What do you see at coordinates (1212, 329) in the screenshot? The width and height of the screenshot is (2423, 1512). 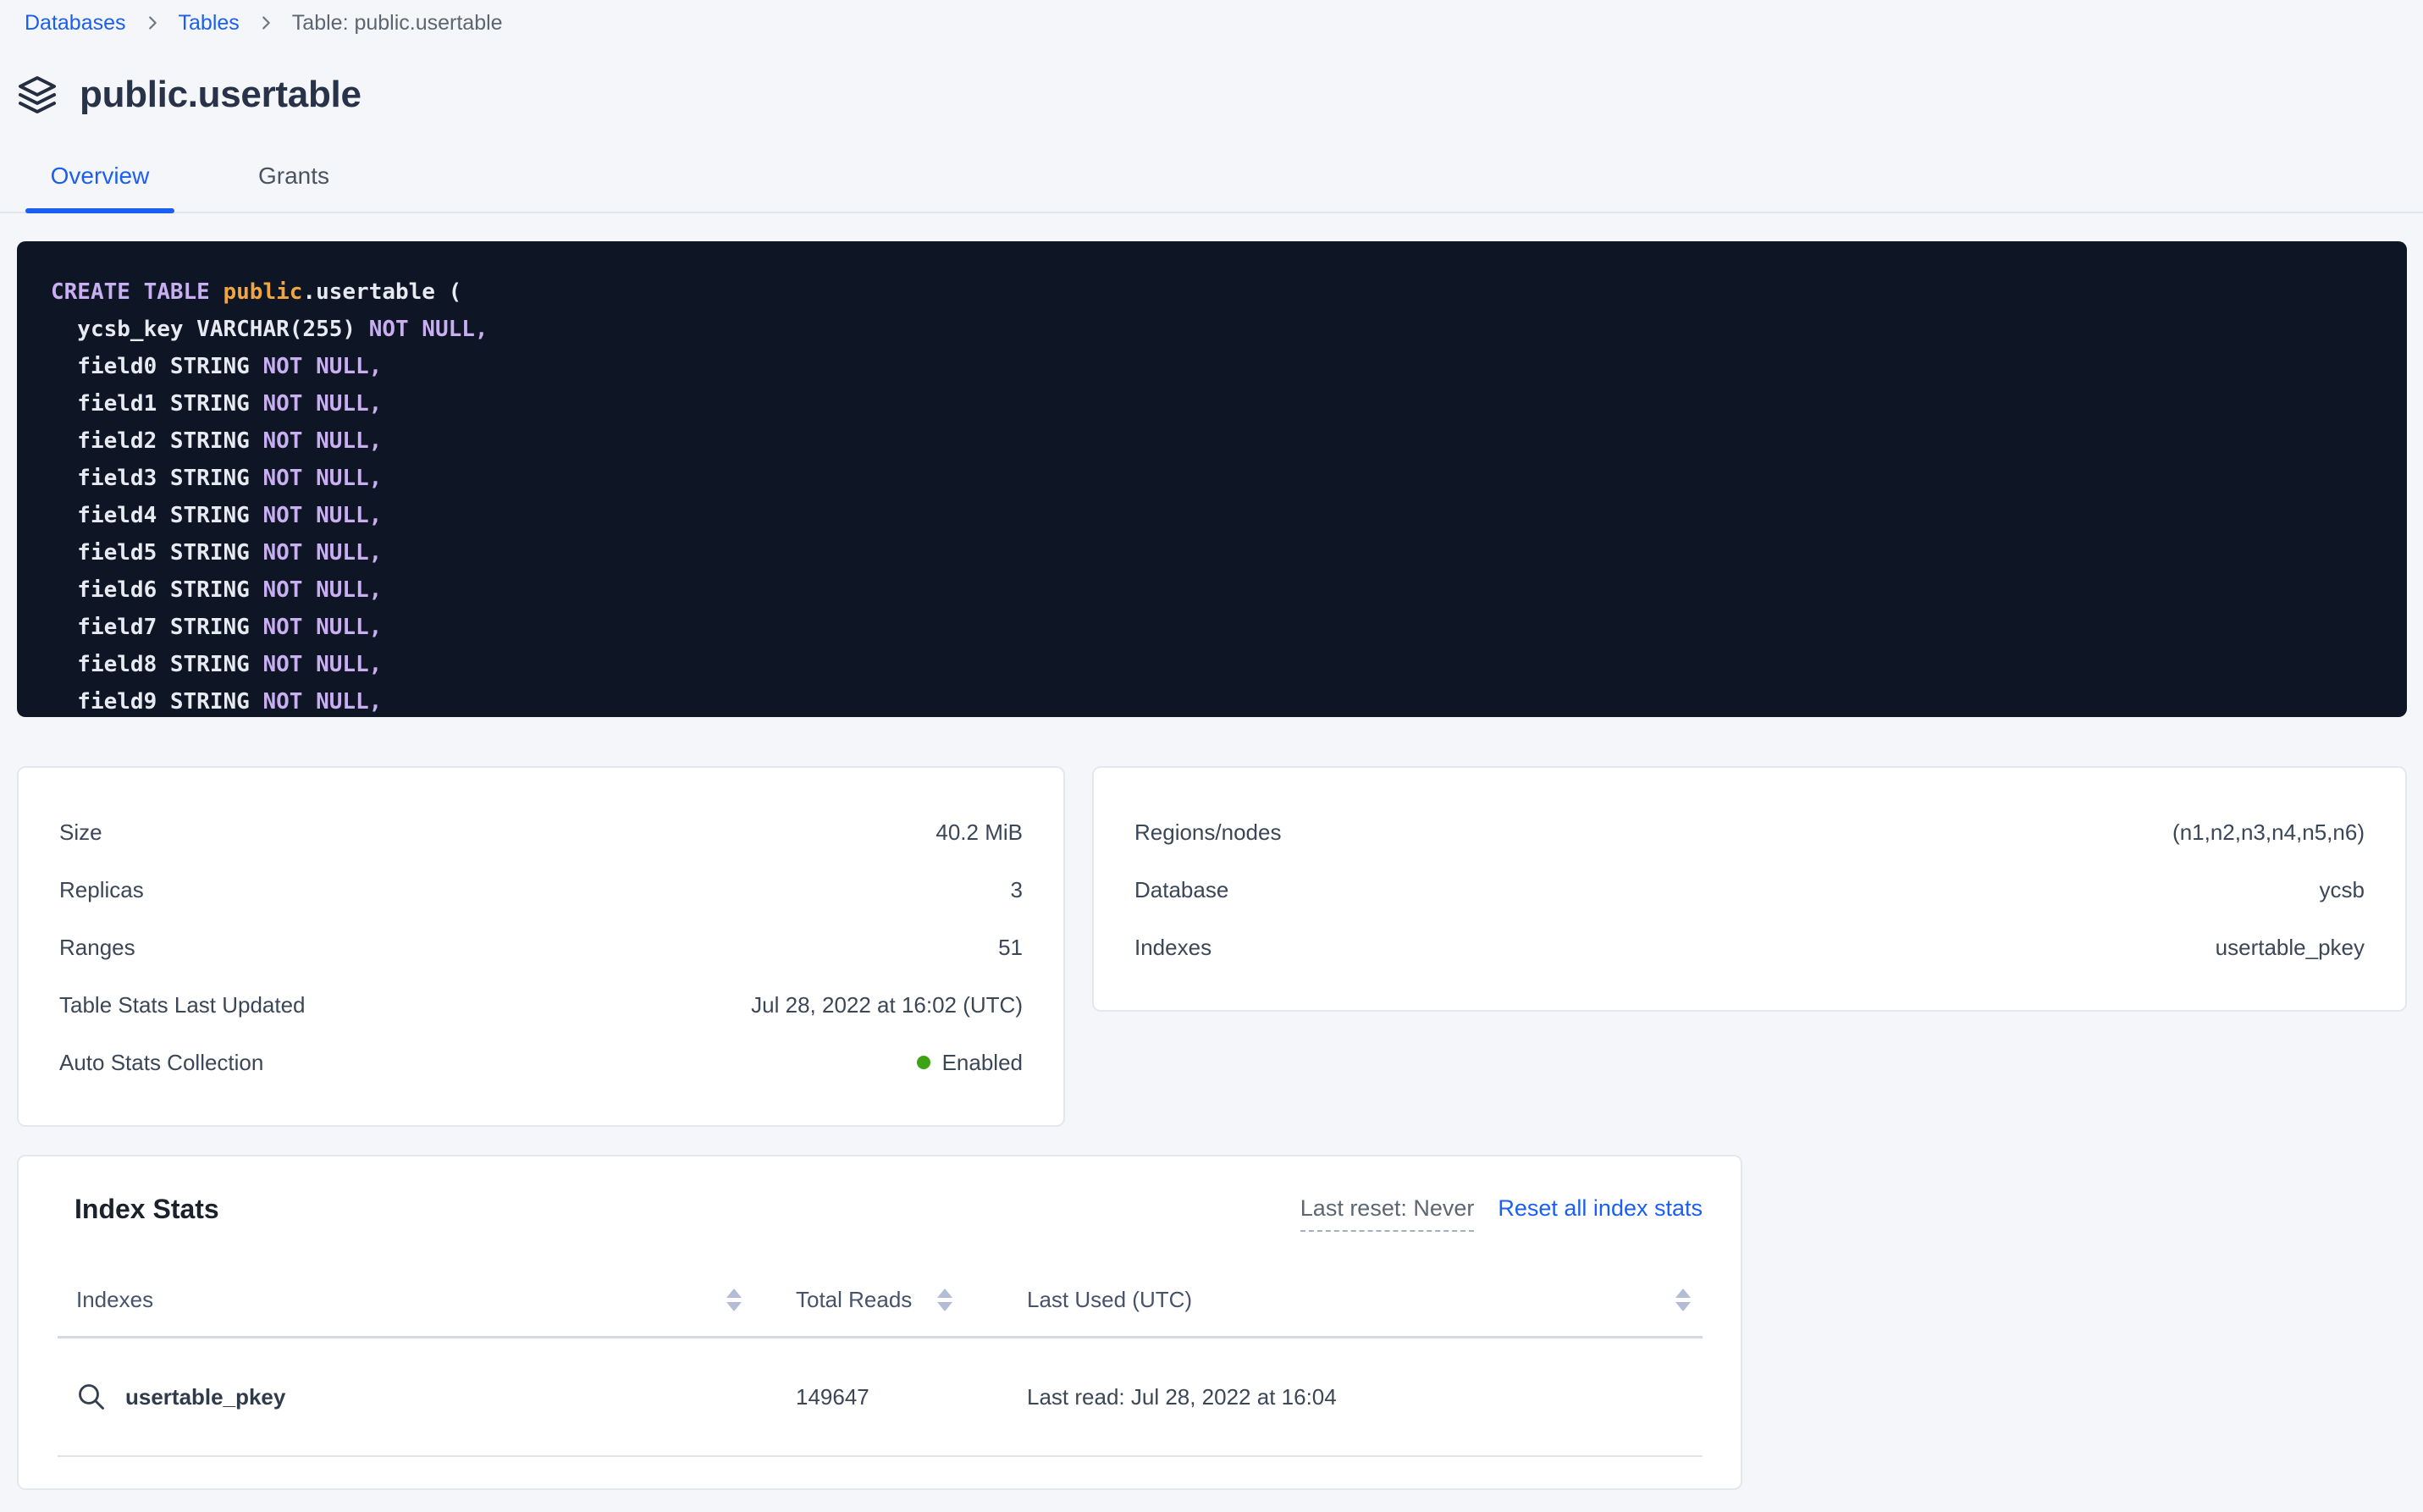 I see `sql-line: ycsb_key VARCHAR(255) NOT NULL,` at bounding box center [1212, 329].